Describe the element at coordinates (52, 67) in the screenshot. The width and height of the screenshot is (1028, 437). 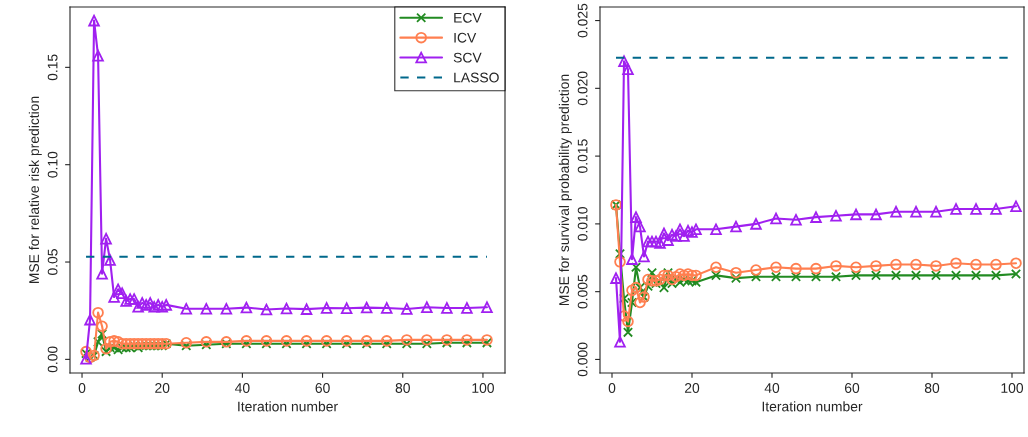
I see `y-tick-label: 0.15` at that location.